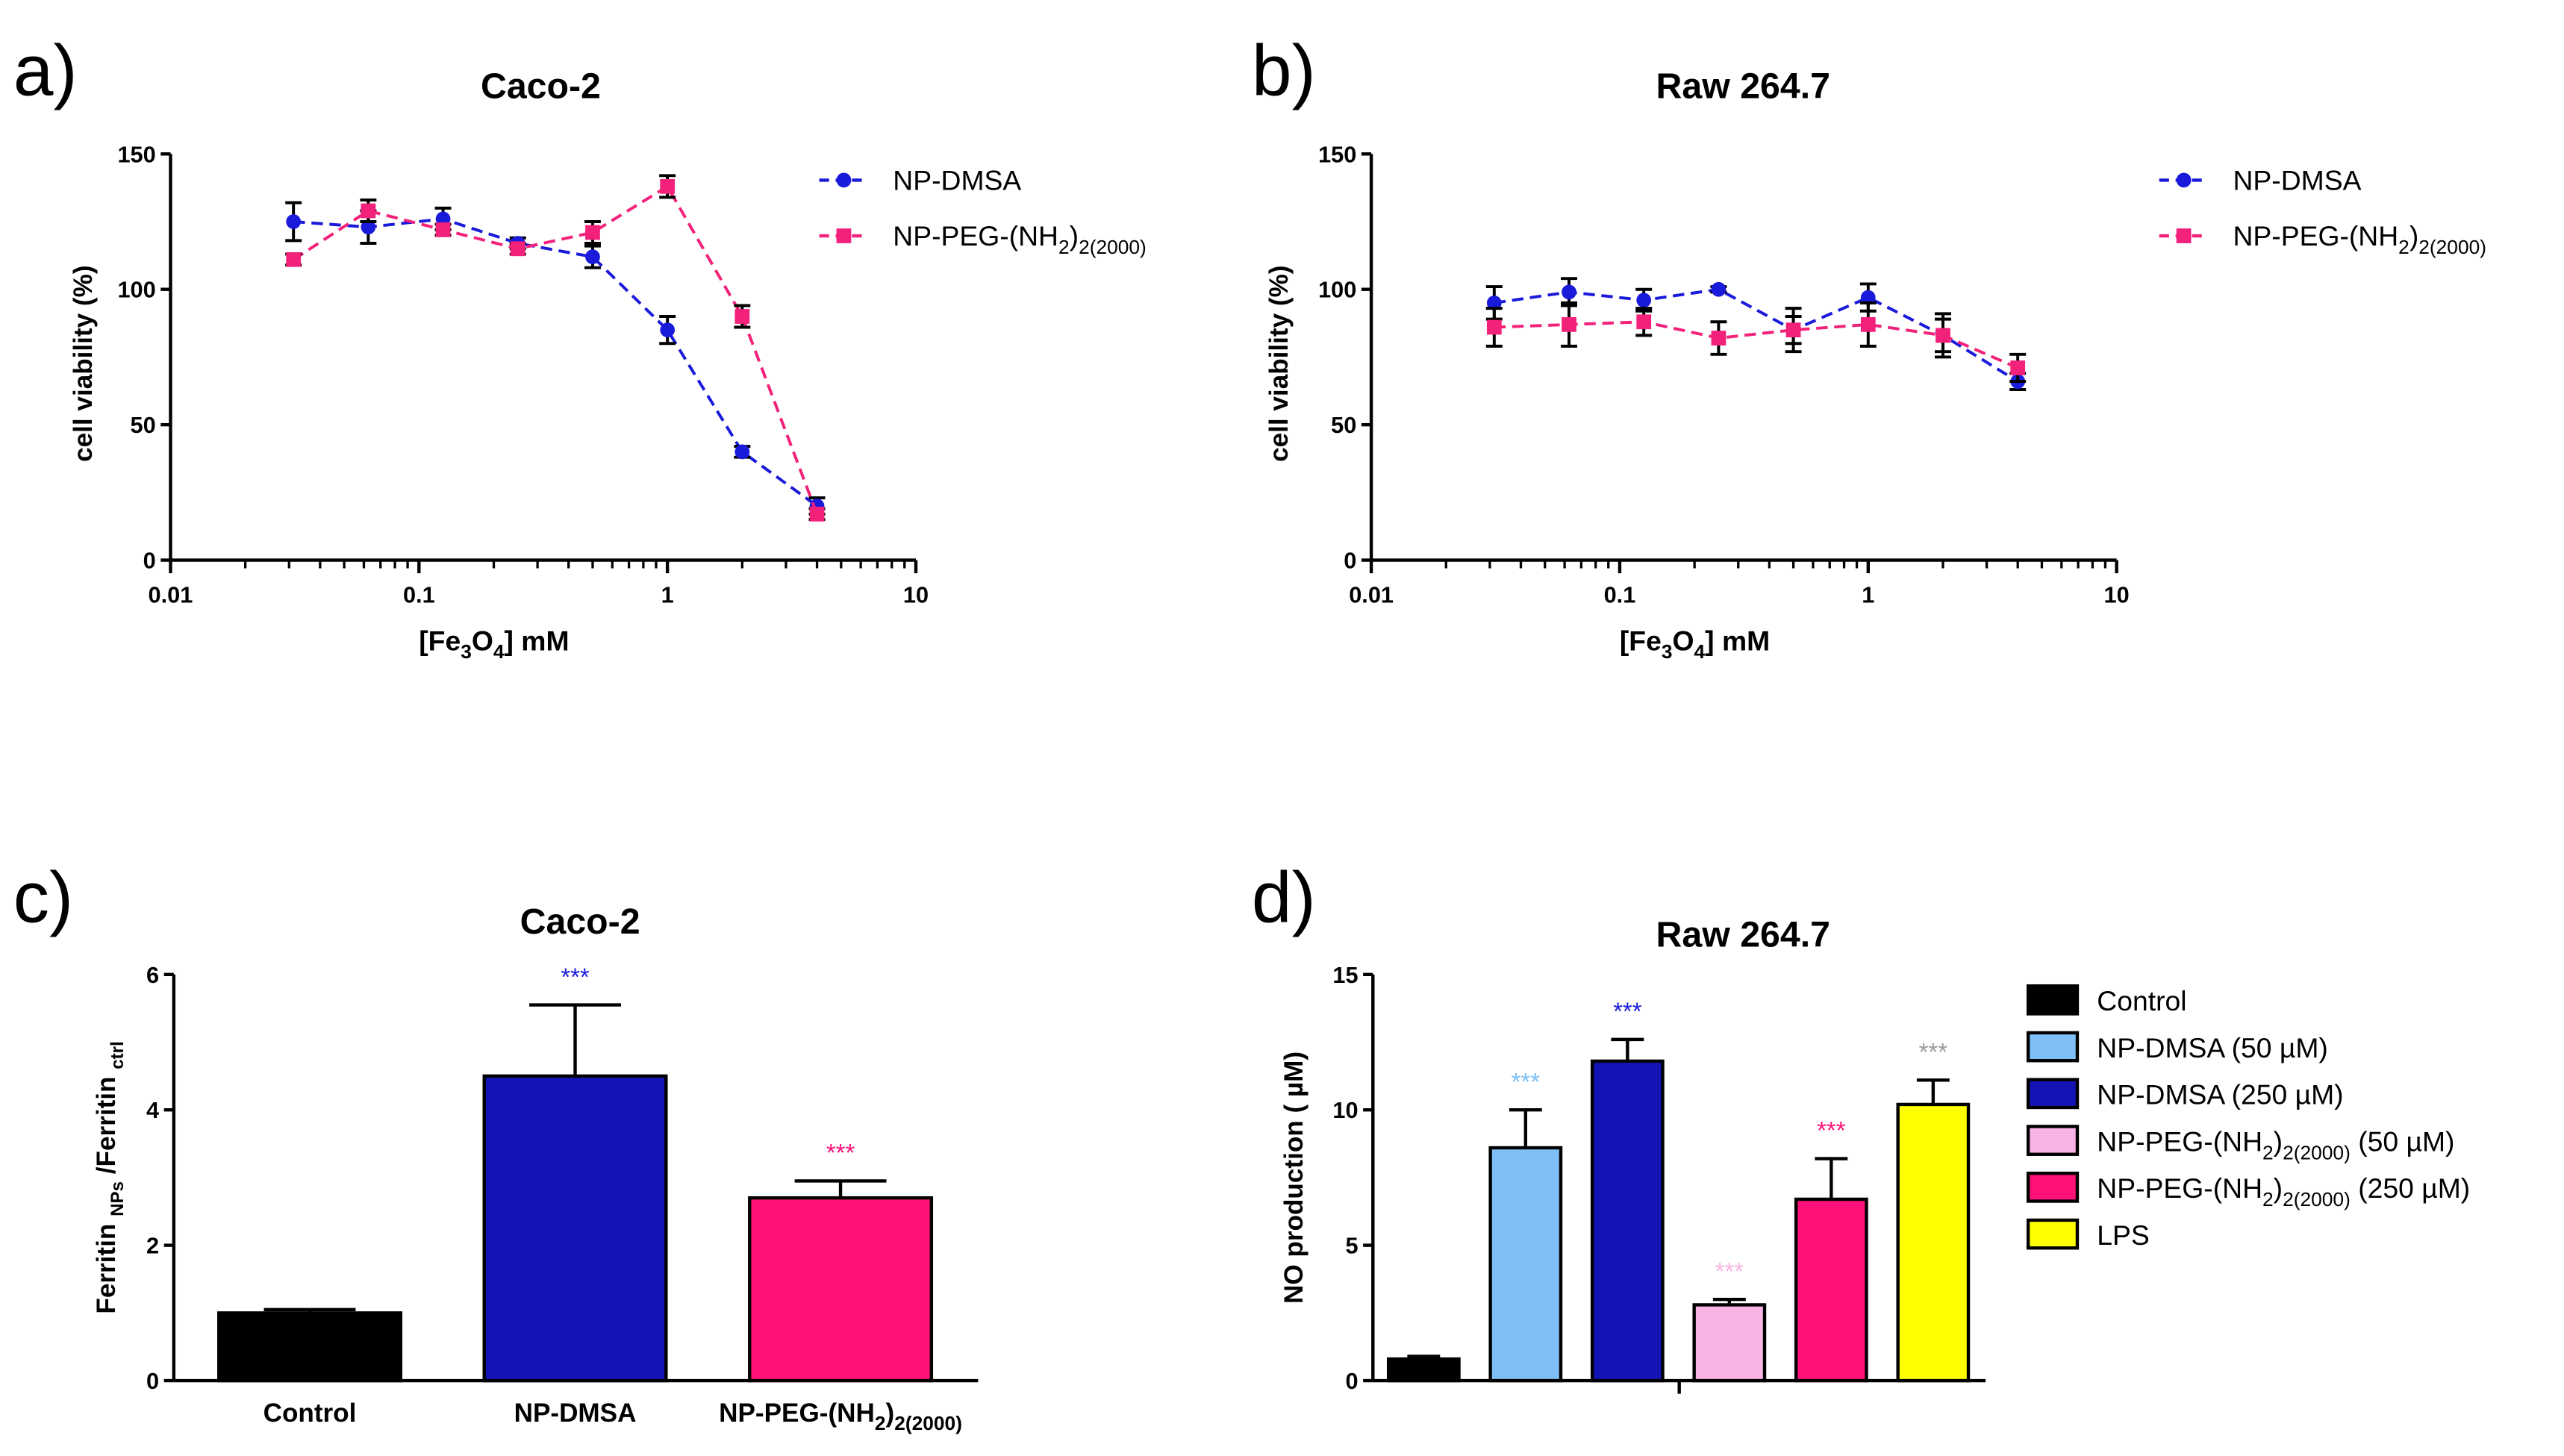 The height and width of the screenshot is (1456, 2564). What do you see at coordinates (880, 1423) in the screenshot?
I see `category-sub: 2` at bounding box center [880, 1423].